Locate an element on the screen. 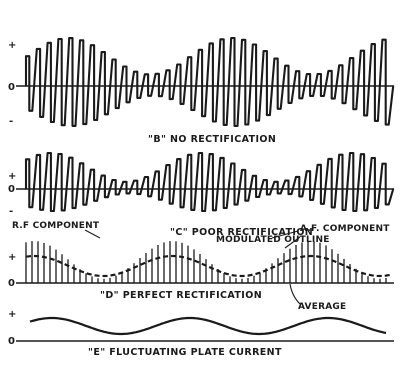  panel-d-plus-label: + is located at coordinates (12, 257).